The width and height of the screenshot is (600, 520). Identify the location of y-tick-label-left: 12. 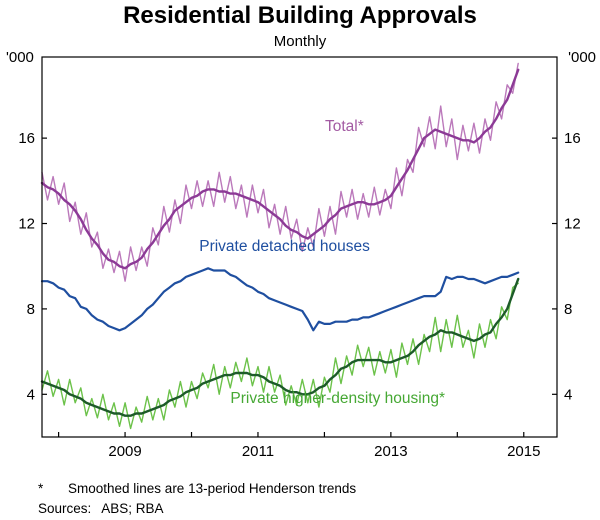
(26, 224).